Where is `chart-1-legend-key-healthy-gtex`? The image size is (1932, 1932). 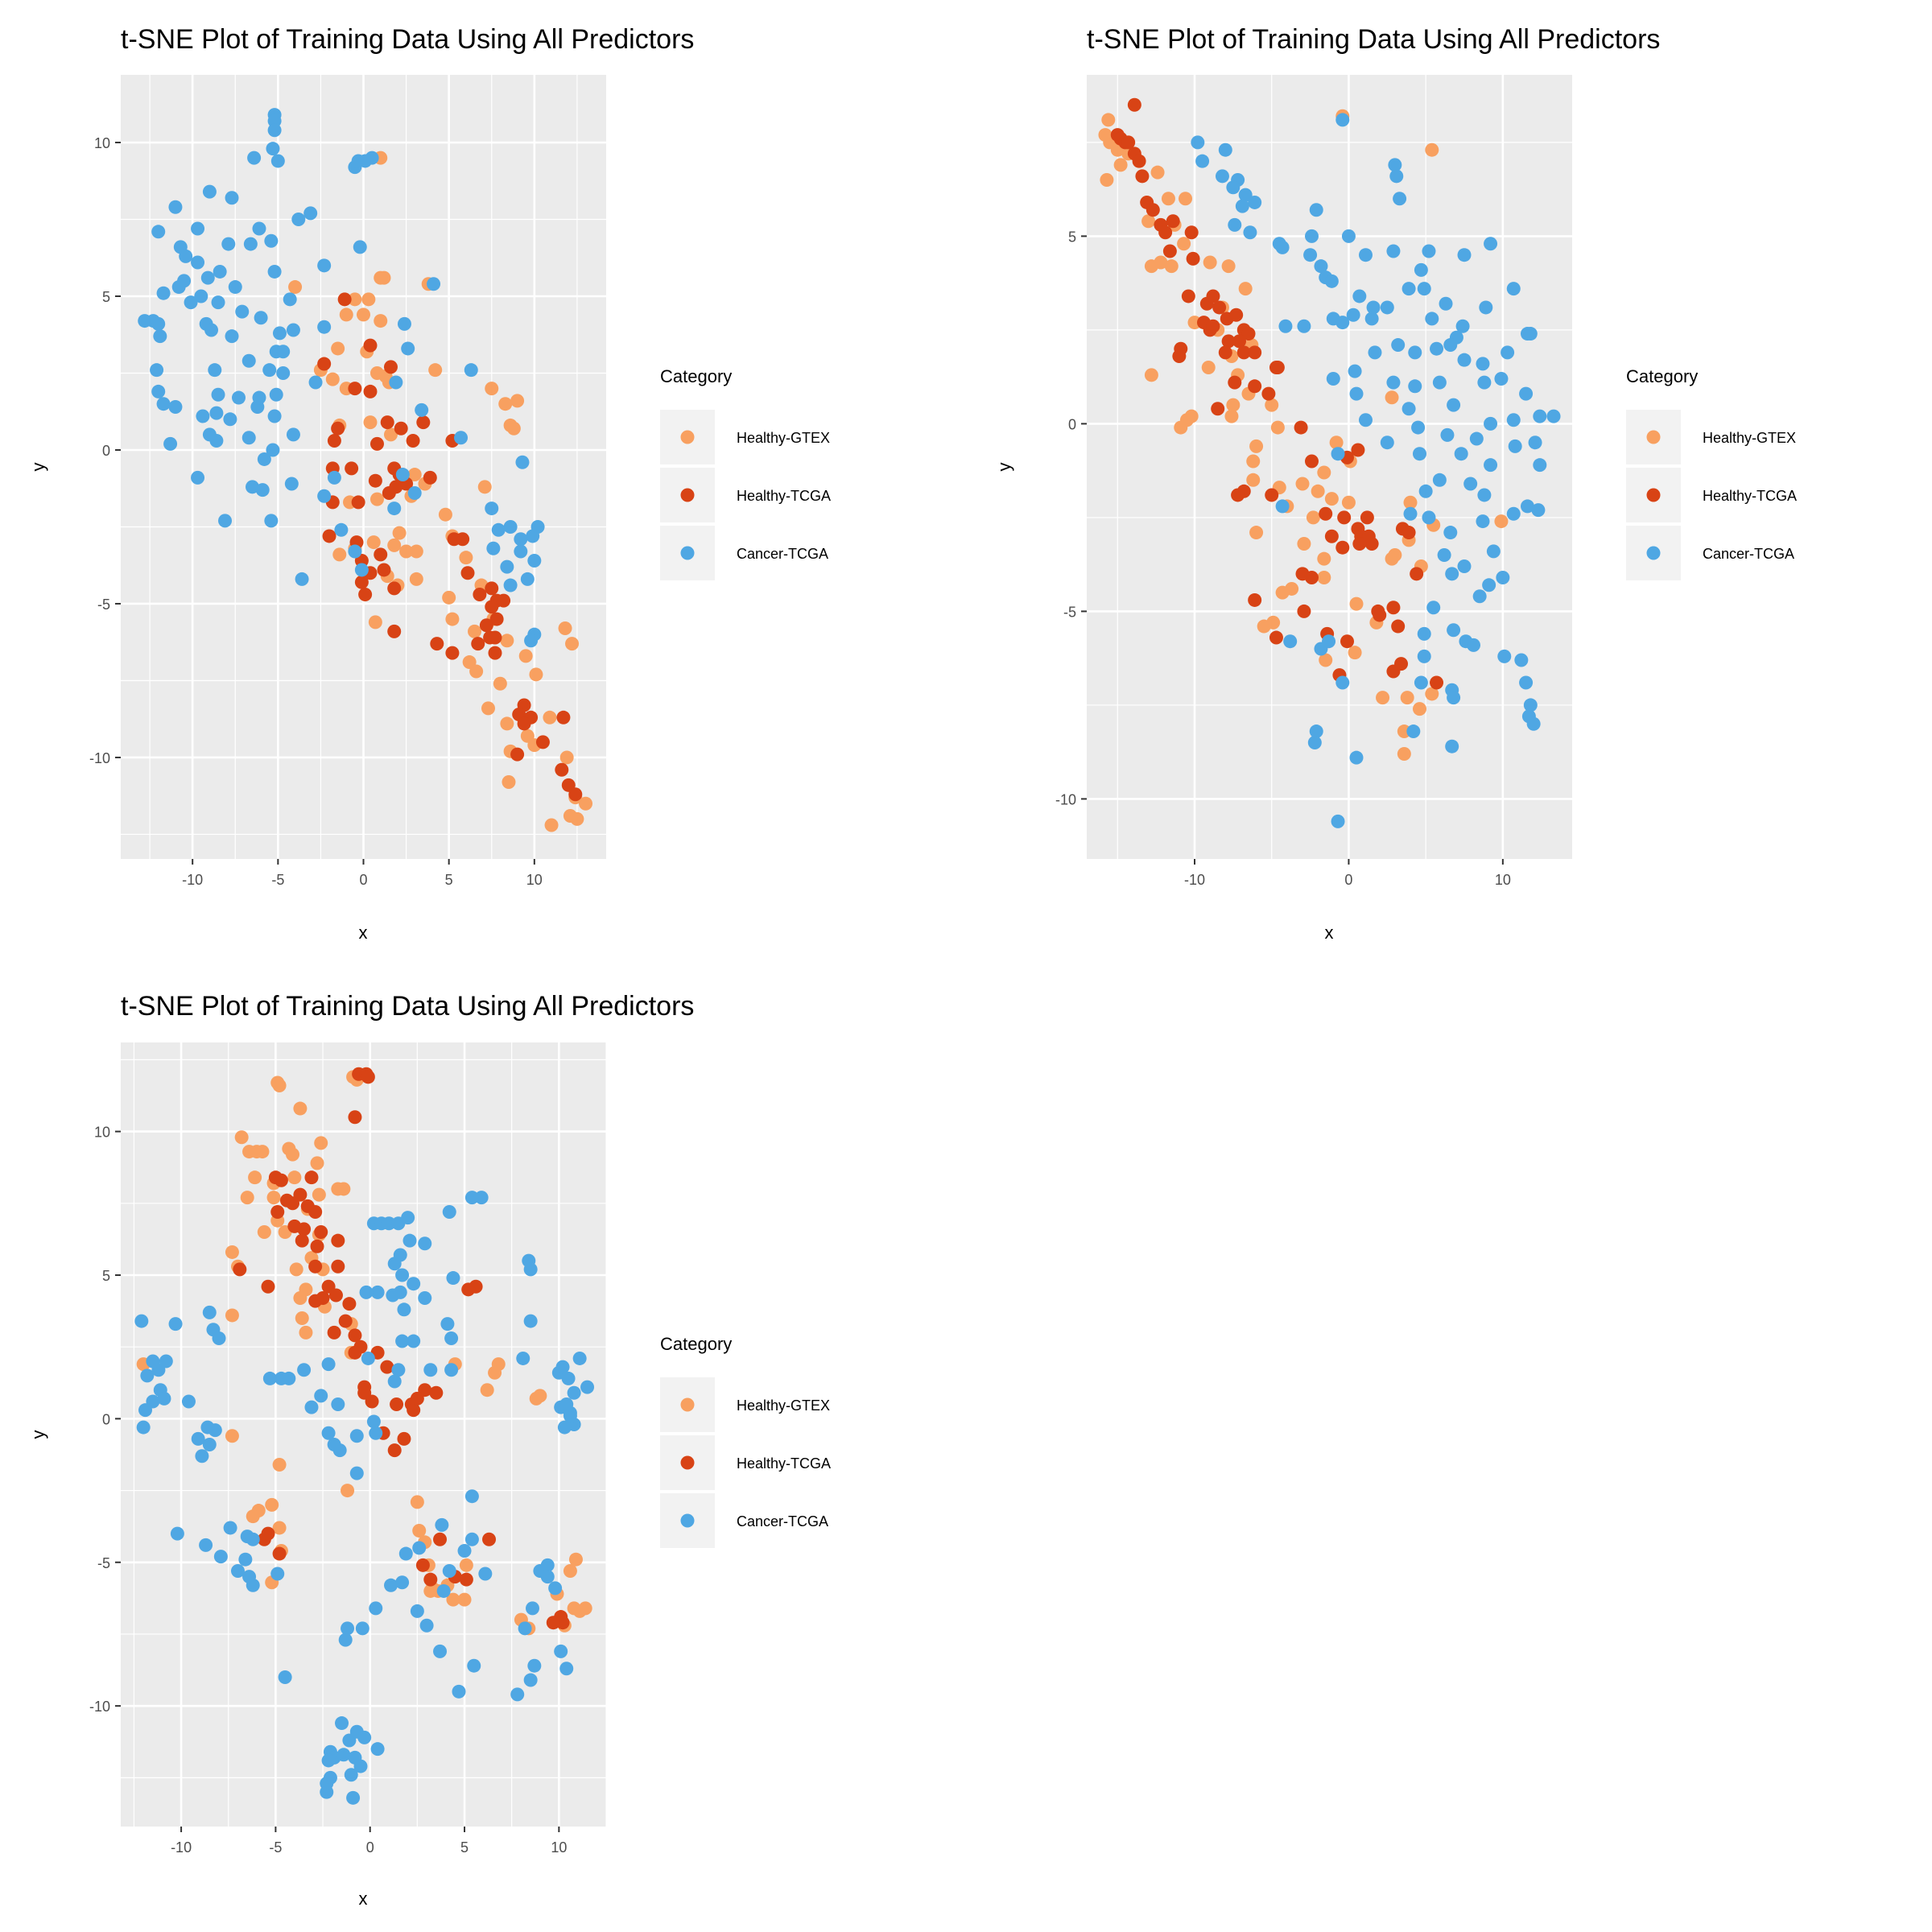 chart-1-legend-key-healthy-gtex is located at coordinates (687, 437).